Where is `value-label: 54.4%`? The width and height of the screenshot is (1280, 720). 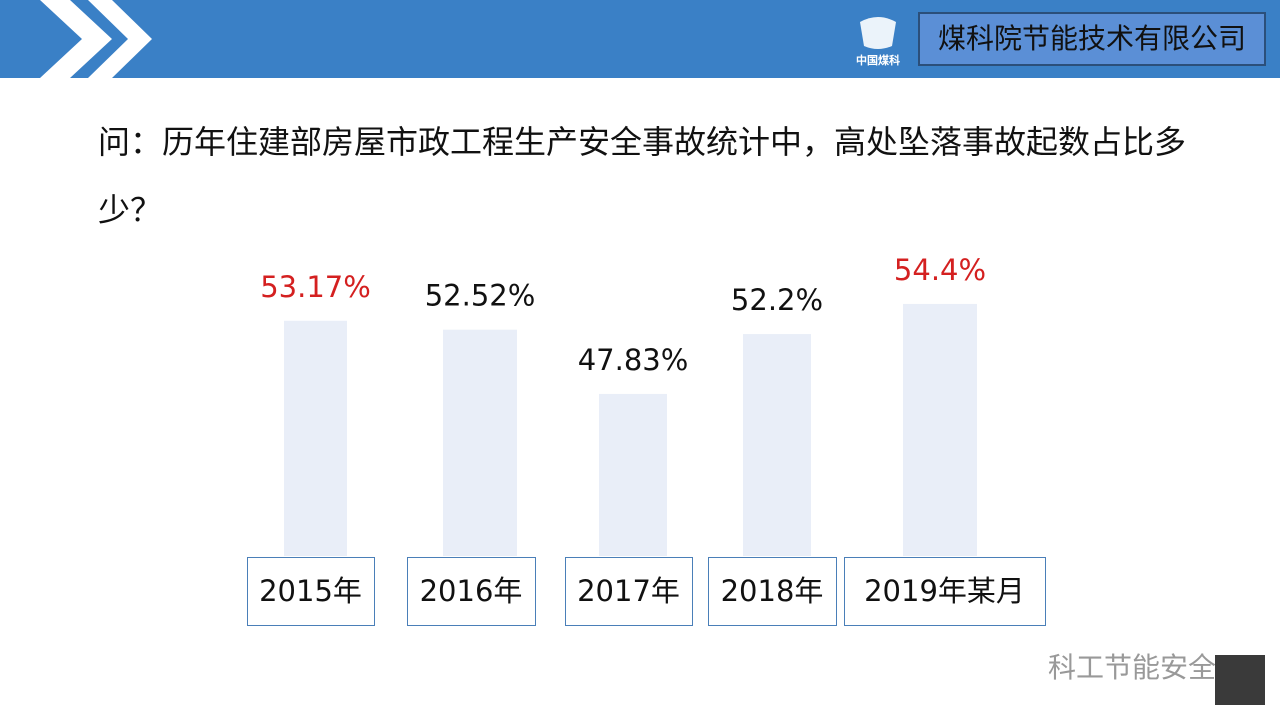 value-label: 54.4% is located at coordinates (940, 270).